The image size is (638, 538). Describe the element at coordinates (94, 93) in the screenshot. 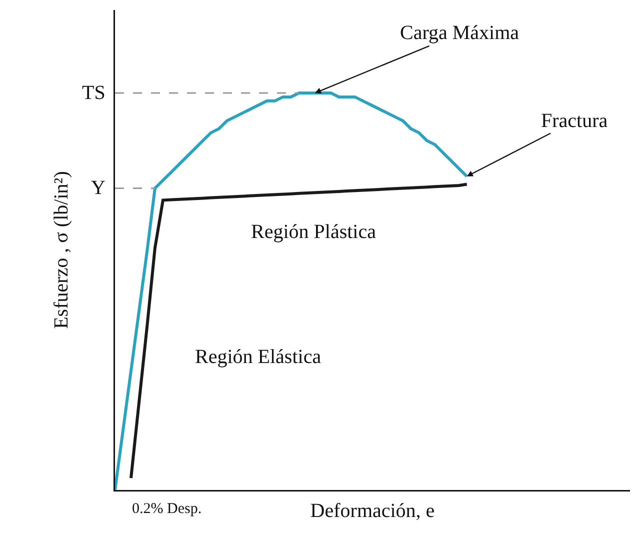

I see `ref-line-label: TS` at that location.